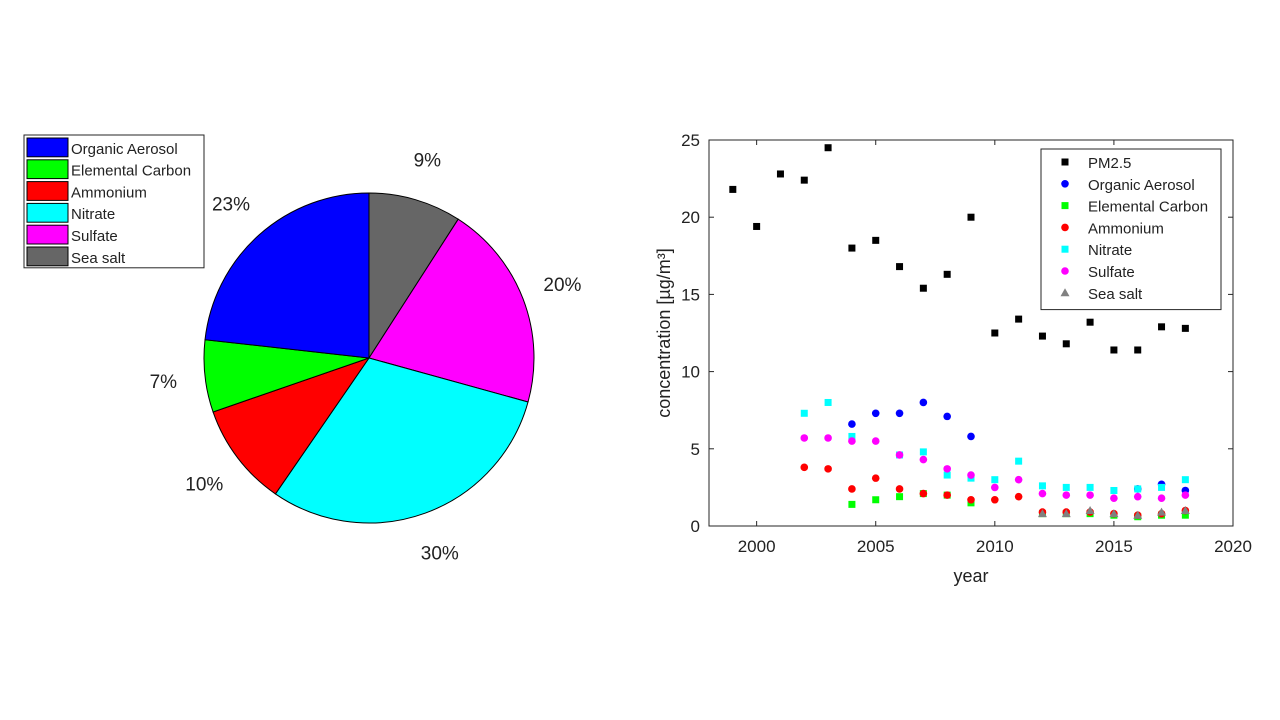 The image size is (1280, 720). Describe the element at coordinates (1065, 271) in the screenshot. I see `scatter-legend-marker-sulfate` at that location.